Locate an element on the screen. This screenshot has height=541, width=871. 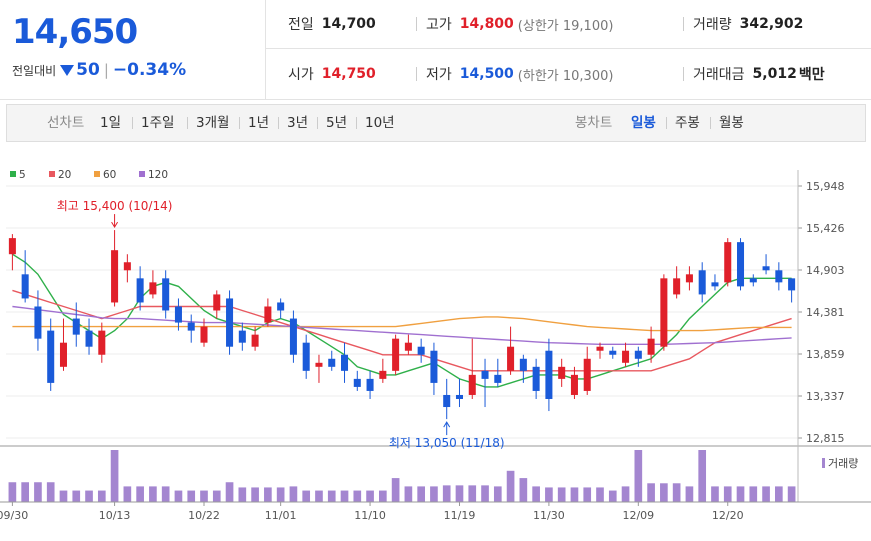
y-tick-label: 12,815 is located at coordinates (825, 438).